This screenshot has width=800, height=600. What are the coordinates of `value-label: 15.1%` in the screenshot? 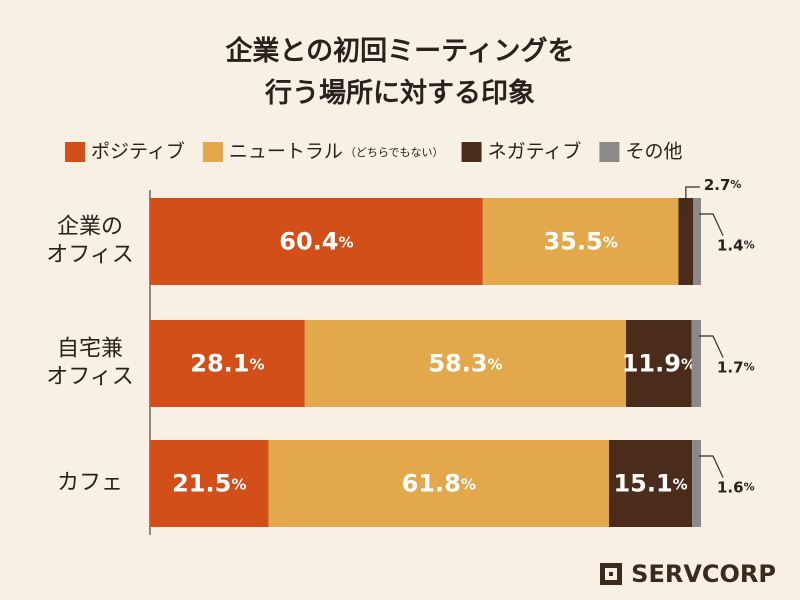 It's located at (650, 484).